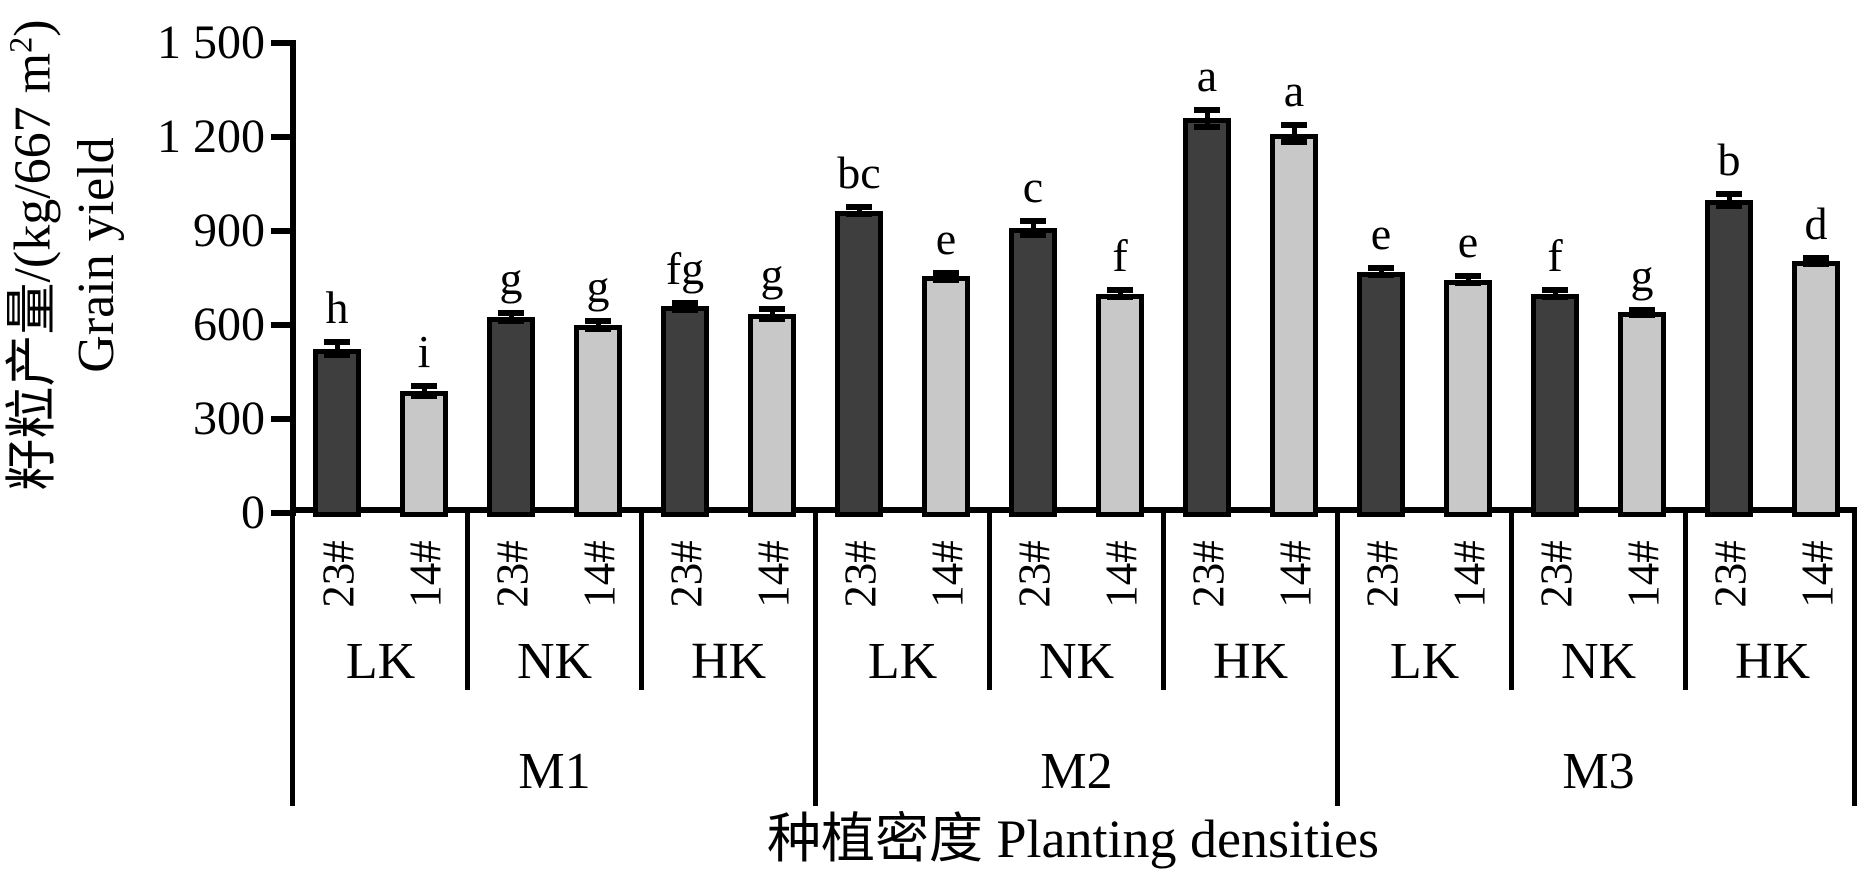 This screenshot has height=880, width=1861. I want to click on group-label: M3, so click(1598, 771).